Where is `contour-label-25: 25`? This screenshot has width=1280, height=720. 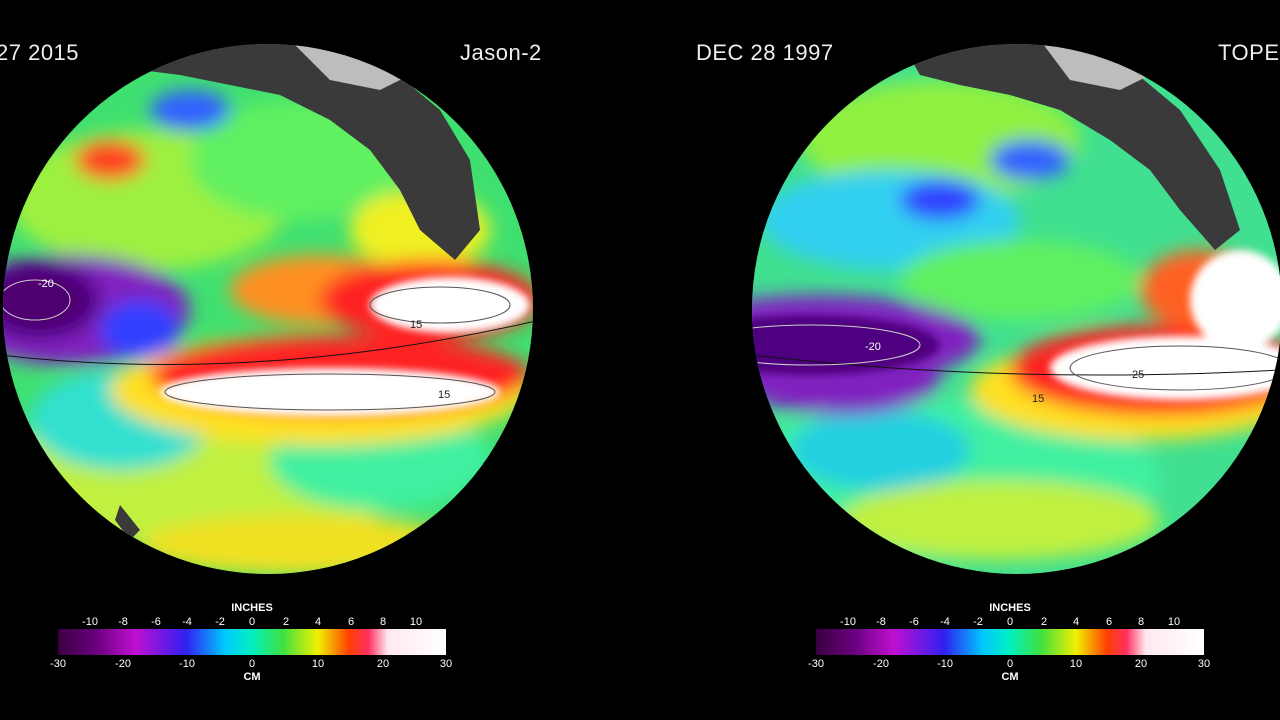 contour-label-25: 25 is located at coordinates (1138, 375).